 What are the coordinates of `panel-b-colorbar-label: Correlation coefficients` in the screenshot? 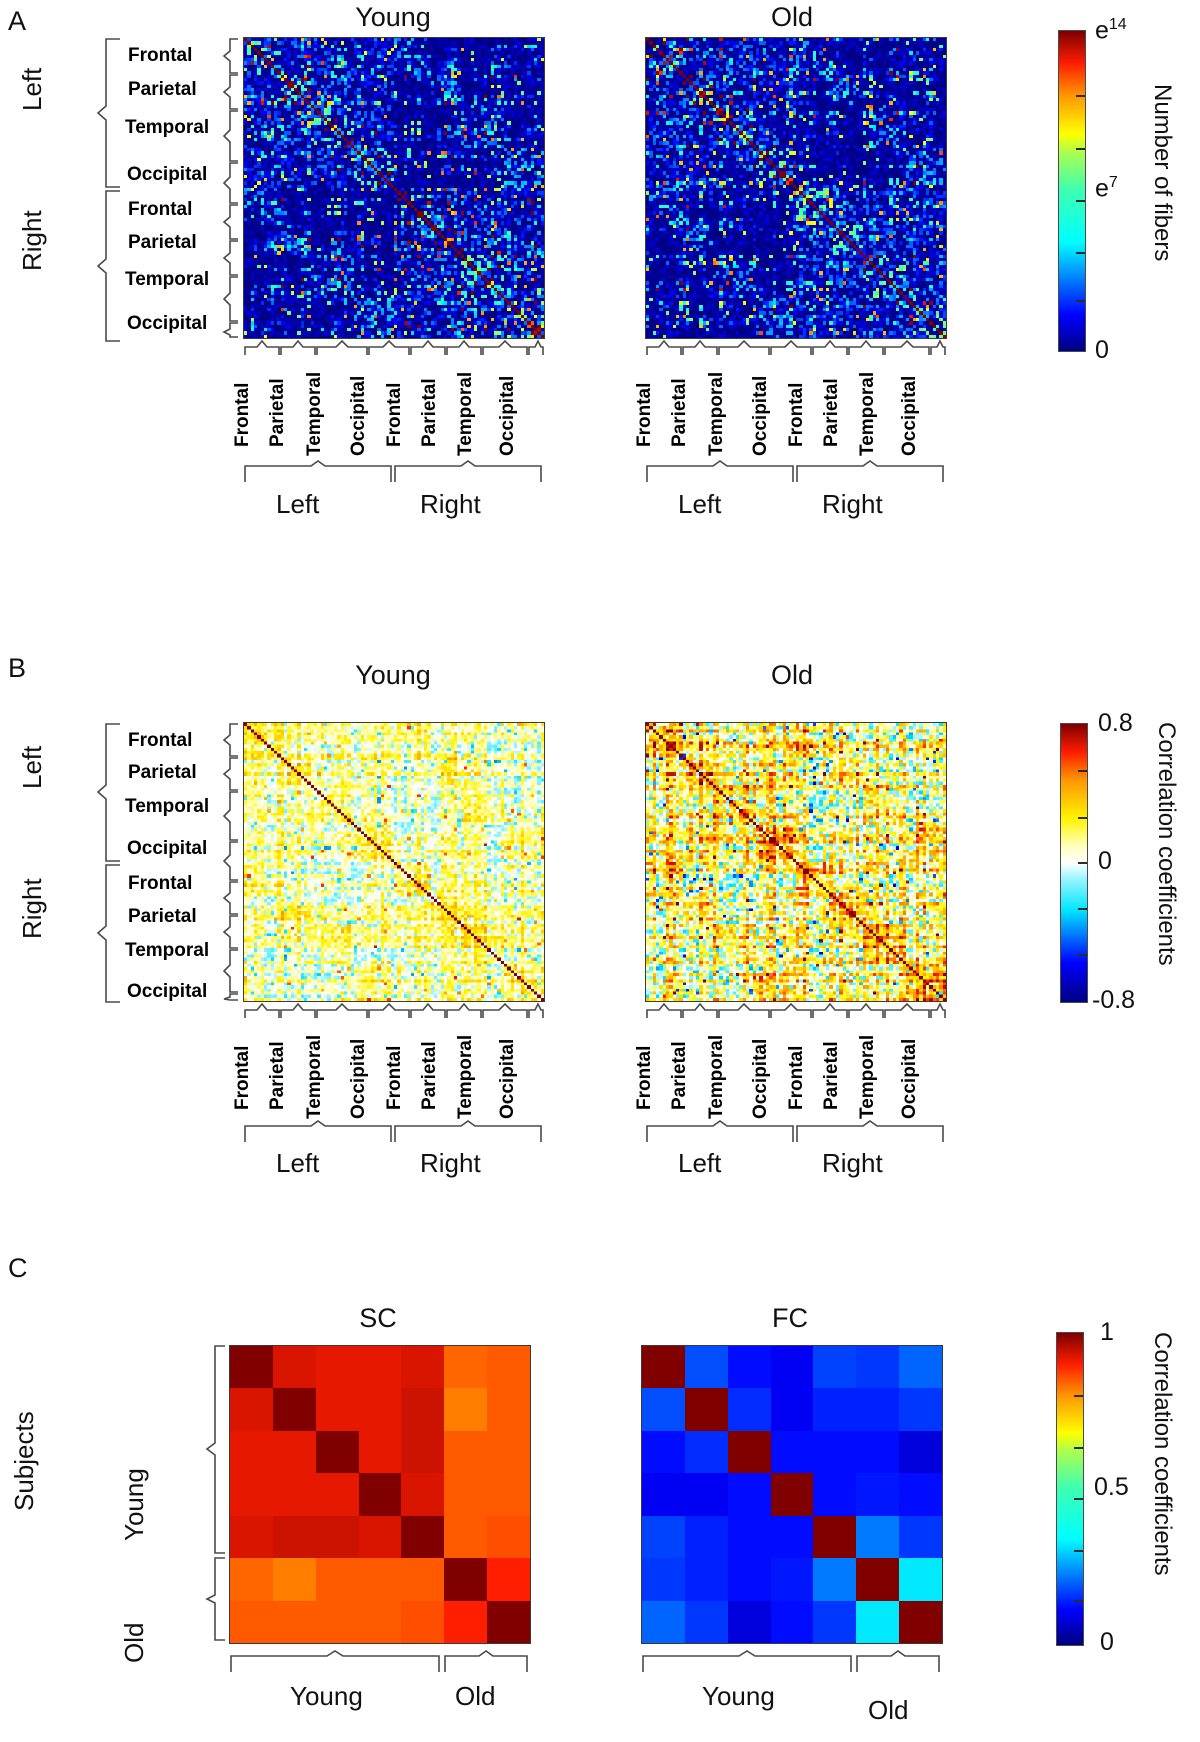 It's located at (1166, 844).